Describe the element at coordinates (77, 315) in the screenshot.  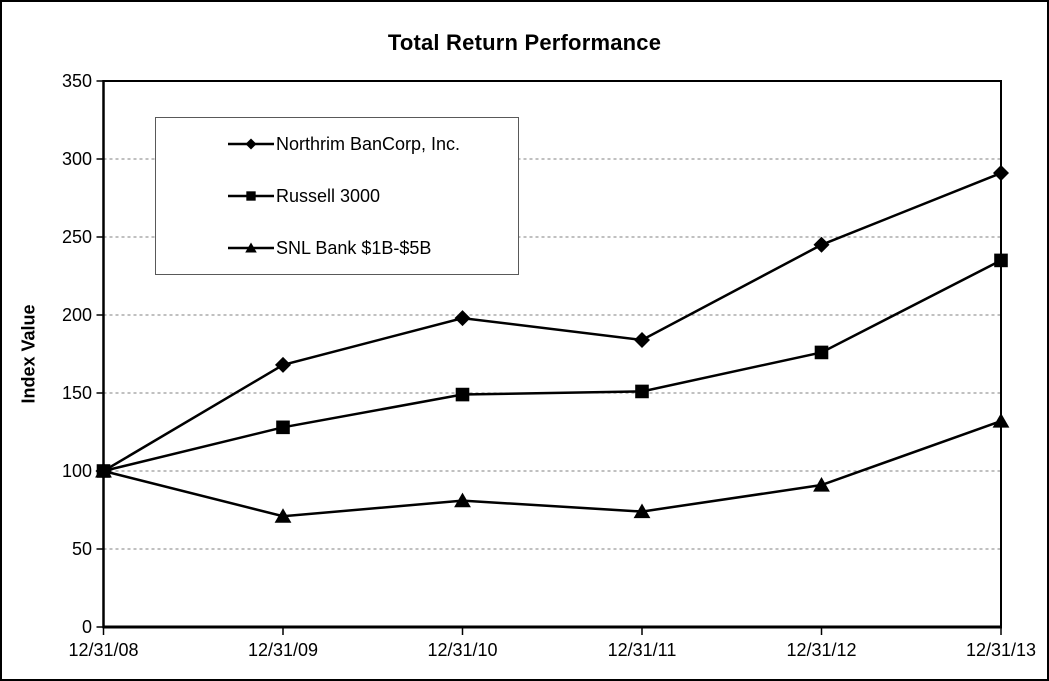
I see `y-tick-label: 200` at that location.